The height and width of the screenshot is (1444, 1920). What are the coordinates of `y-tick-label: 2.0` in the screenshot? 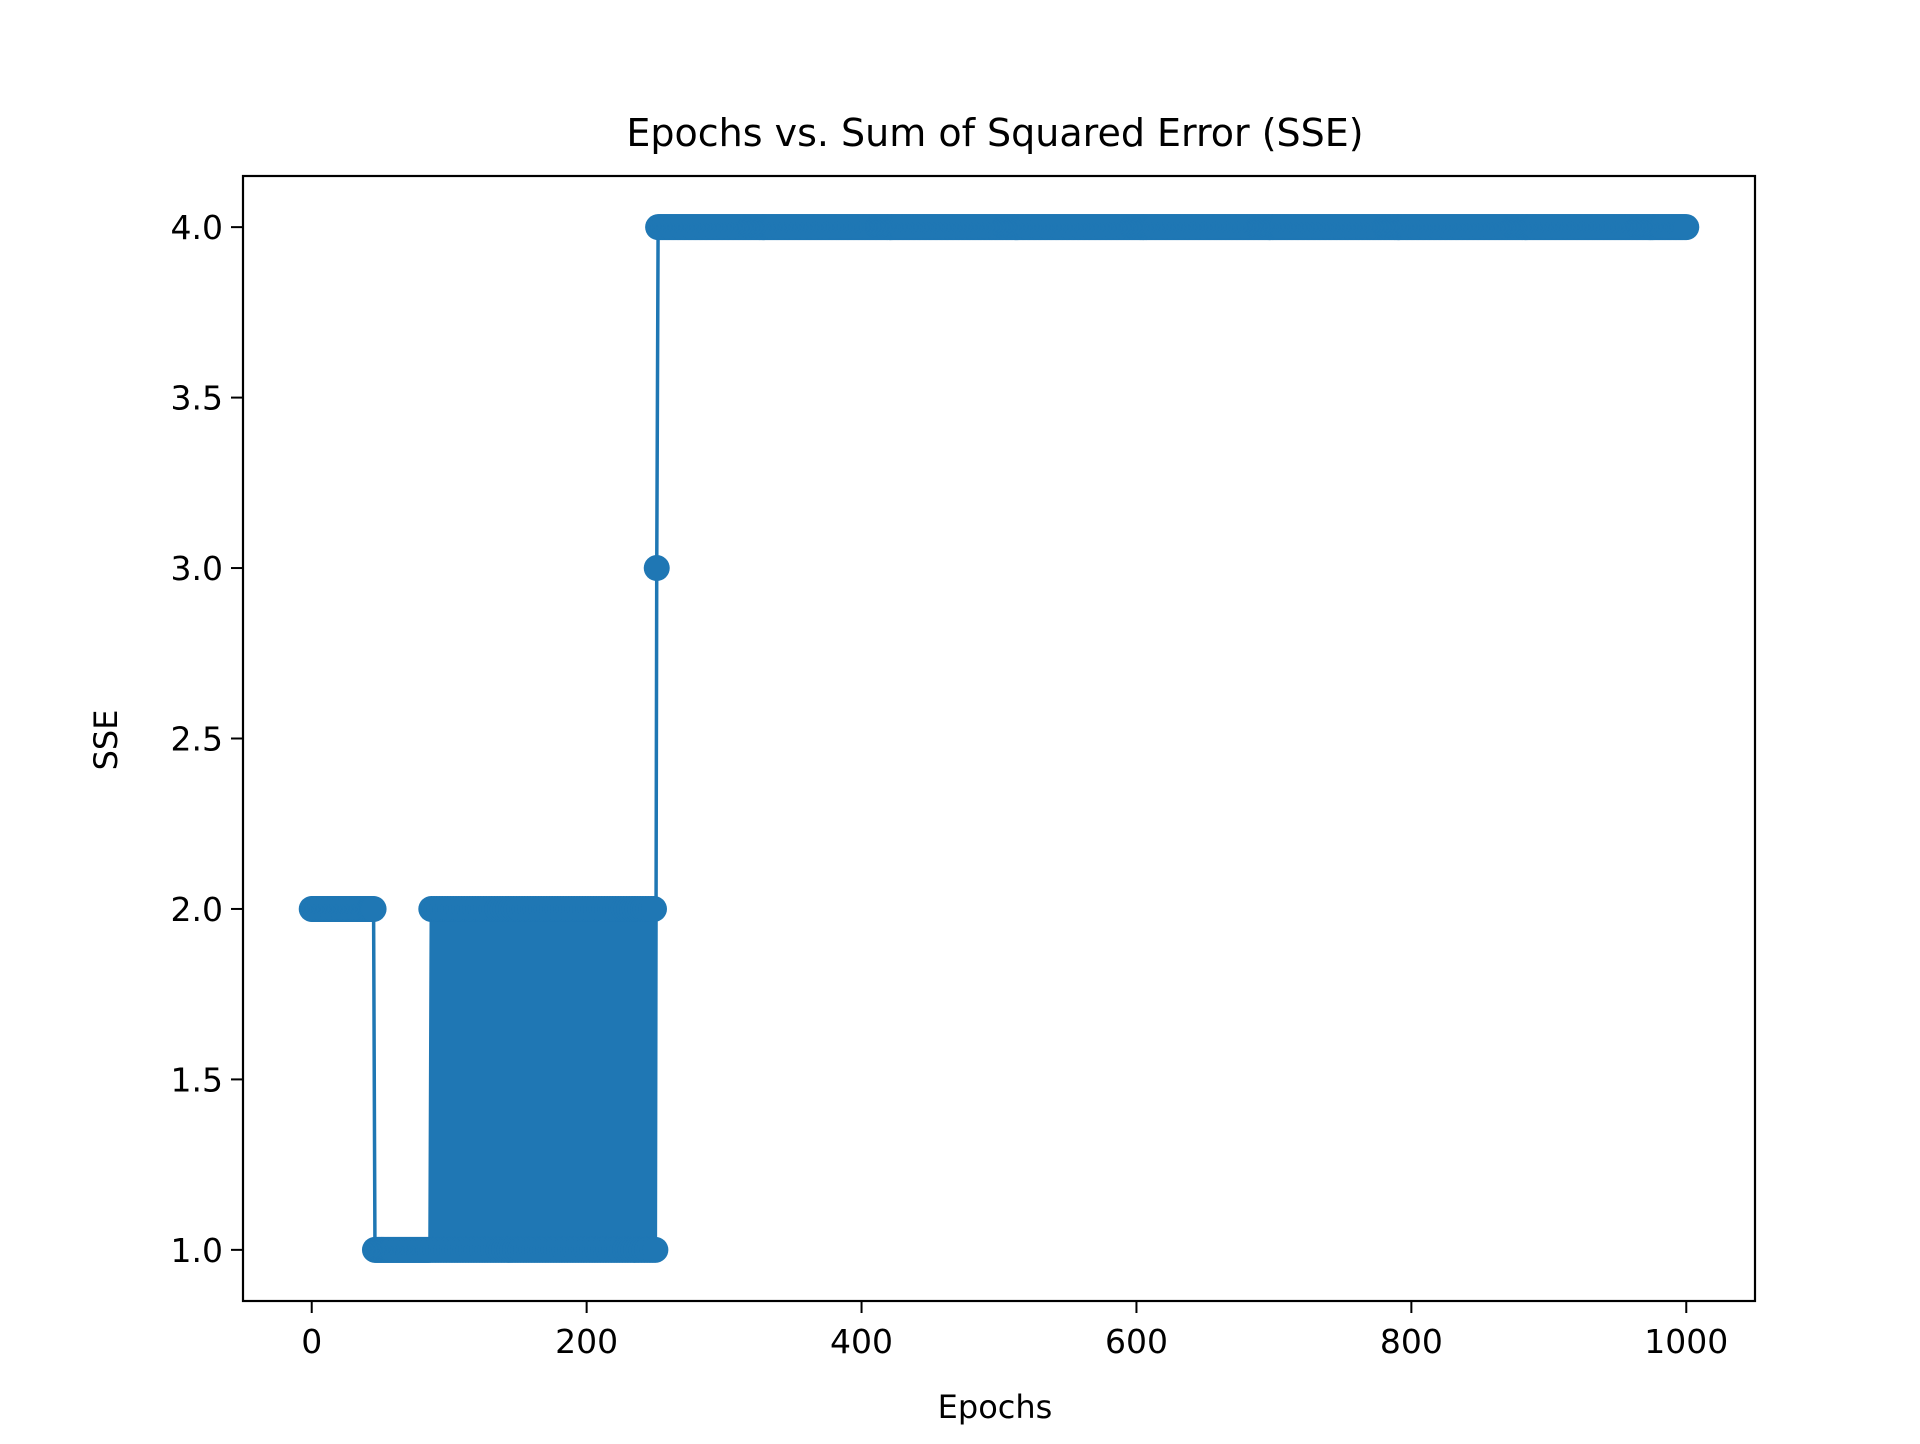 It's located at (197, 909).